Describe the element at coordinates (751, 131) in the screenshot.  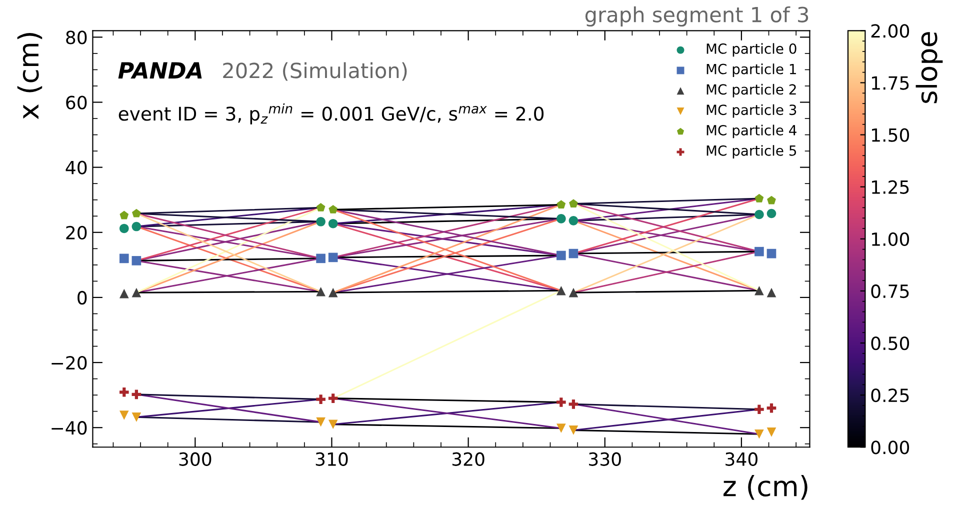
I see `legend-label: MC particle 4` at that location.